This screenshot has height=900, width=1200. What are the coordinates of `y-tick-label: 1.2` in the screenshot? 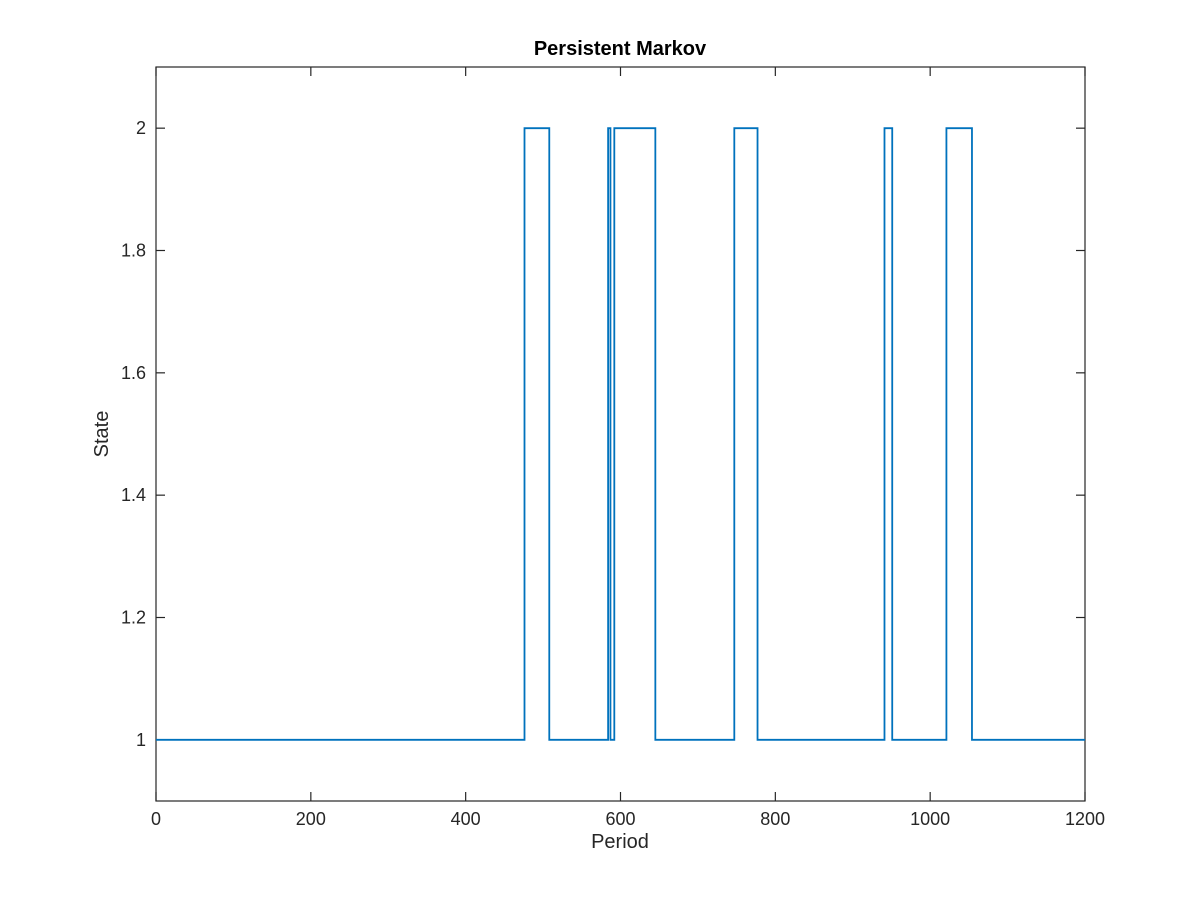 It's located at (133, 618).